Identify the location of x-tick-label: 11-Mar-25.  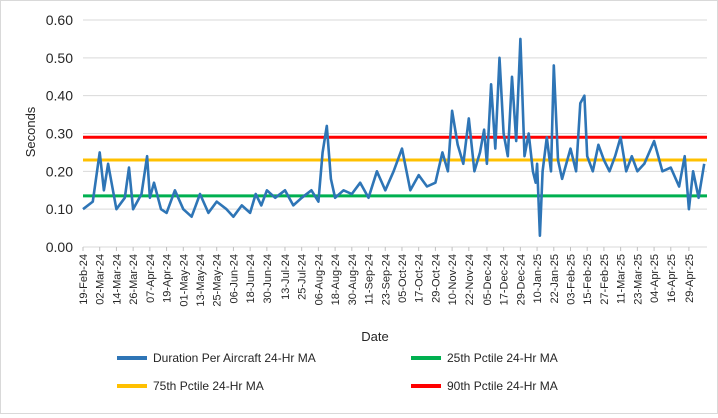
(622, 279).